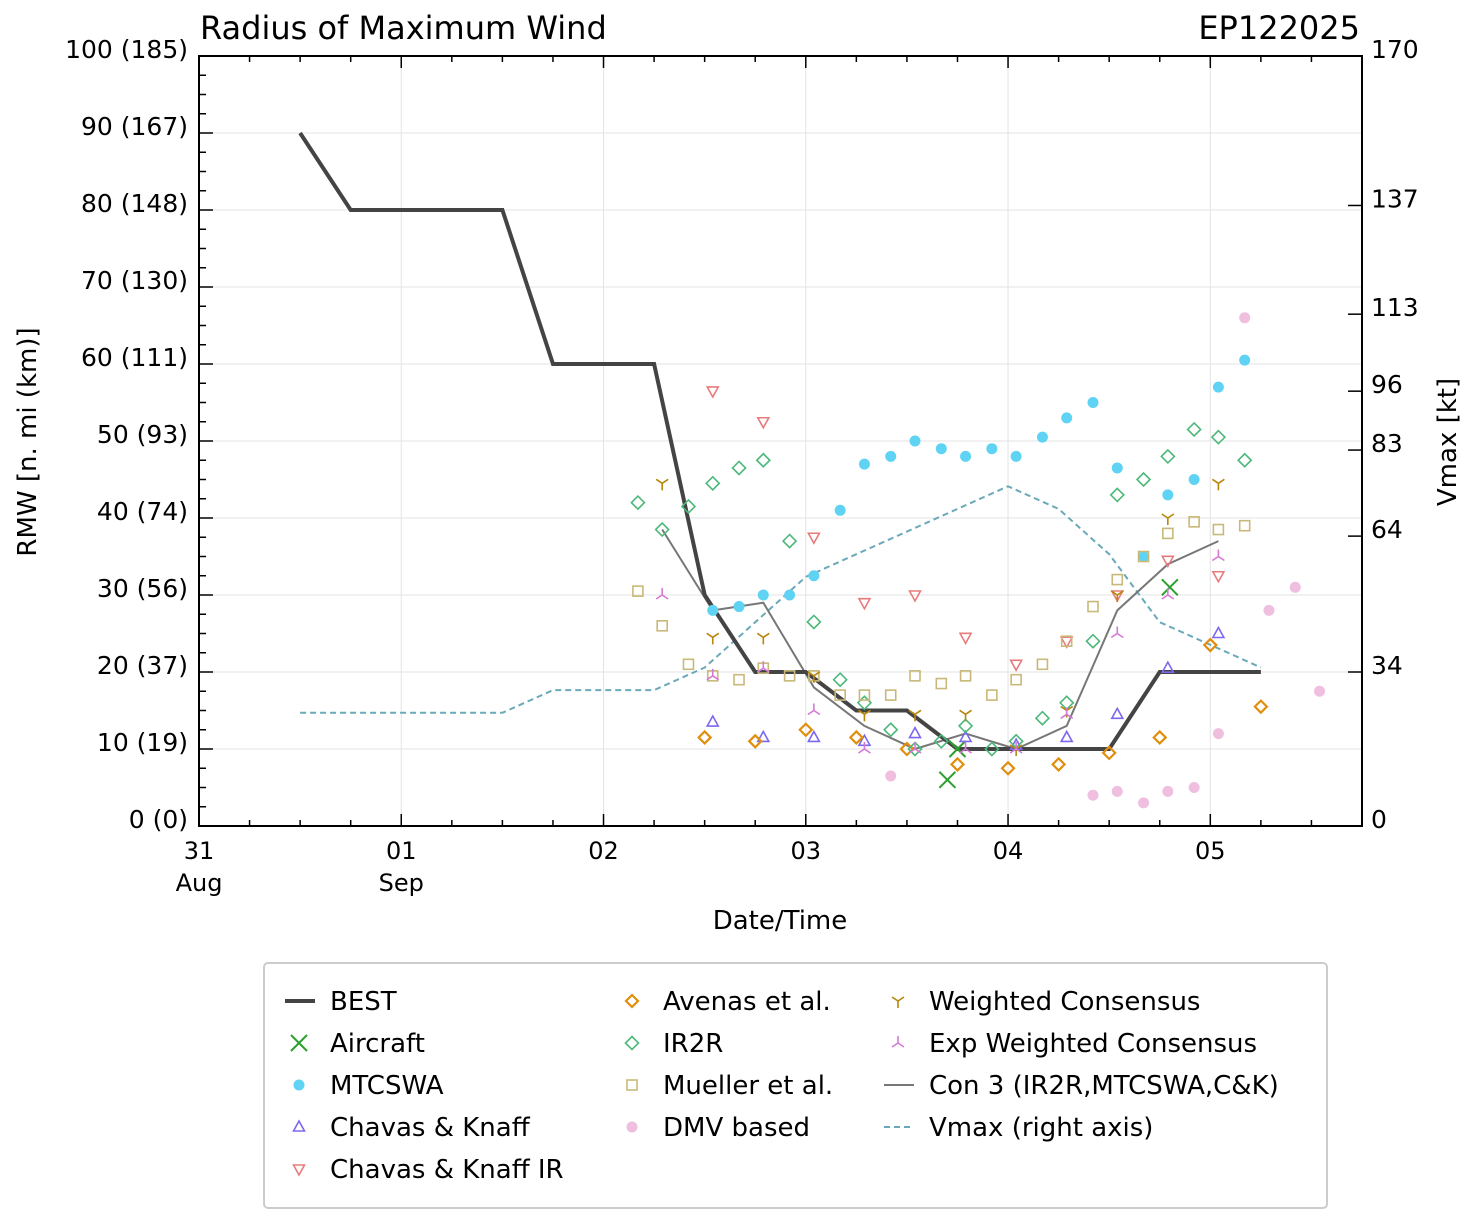 The width and height of the screenshot is (1477, 1222). What do you see at coordinates (142, 742) in the screenshot?
I see `y-tick-label: 10 (19)` at bounding box center [142, 742].